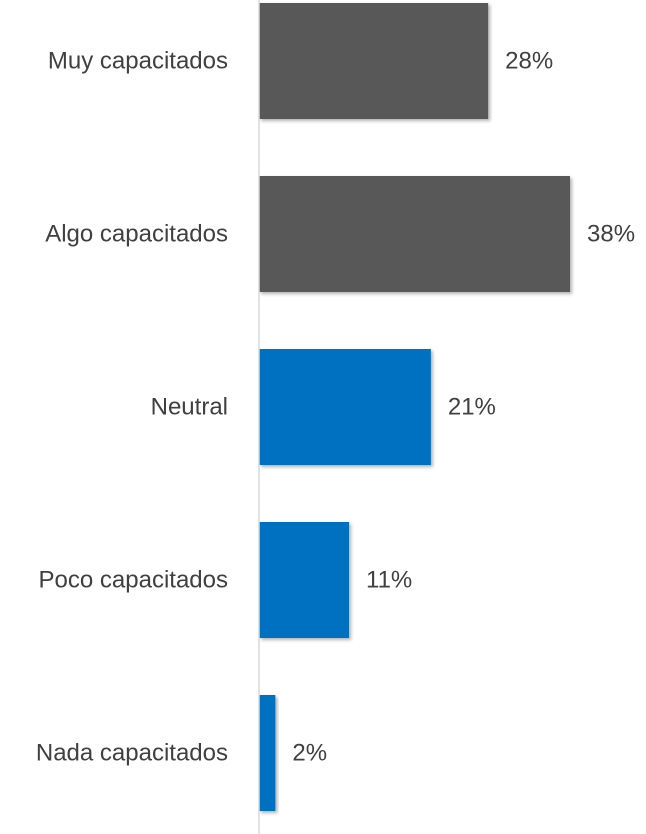 The height and width of the screenshot is (834, 646). What do you see at coordinates (529, 61) in the screenshot?
I see `value-label-0: 28%` at bounding box center [529, 61].